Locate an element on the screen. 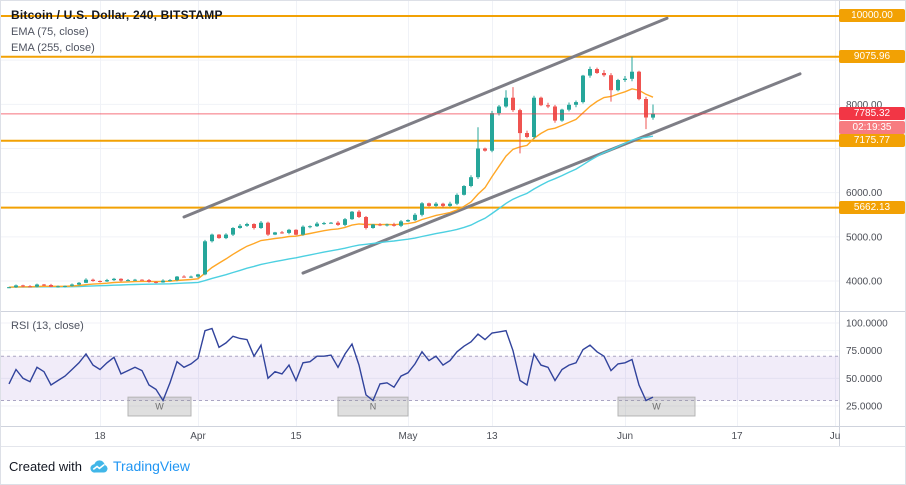  rsi-tick-label: 25.0000 is located at coordinates (864, 407).